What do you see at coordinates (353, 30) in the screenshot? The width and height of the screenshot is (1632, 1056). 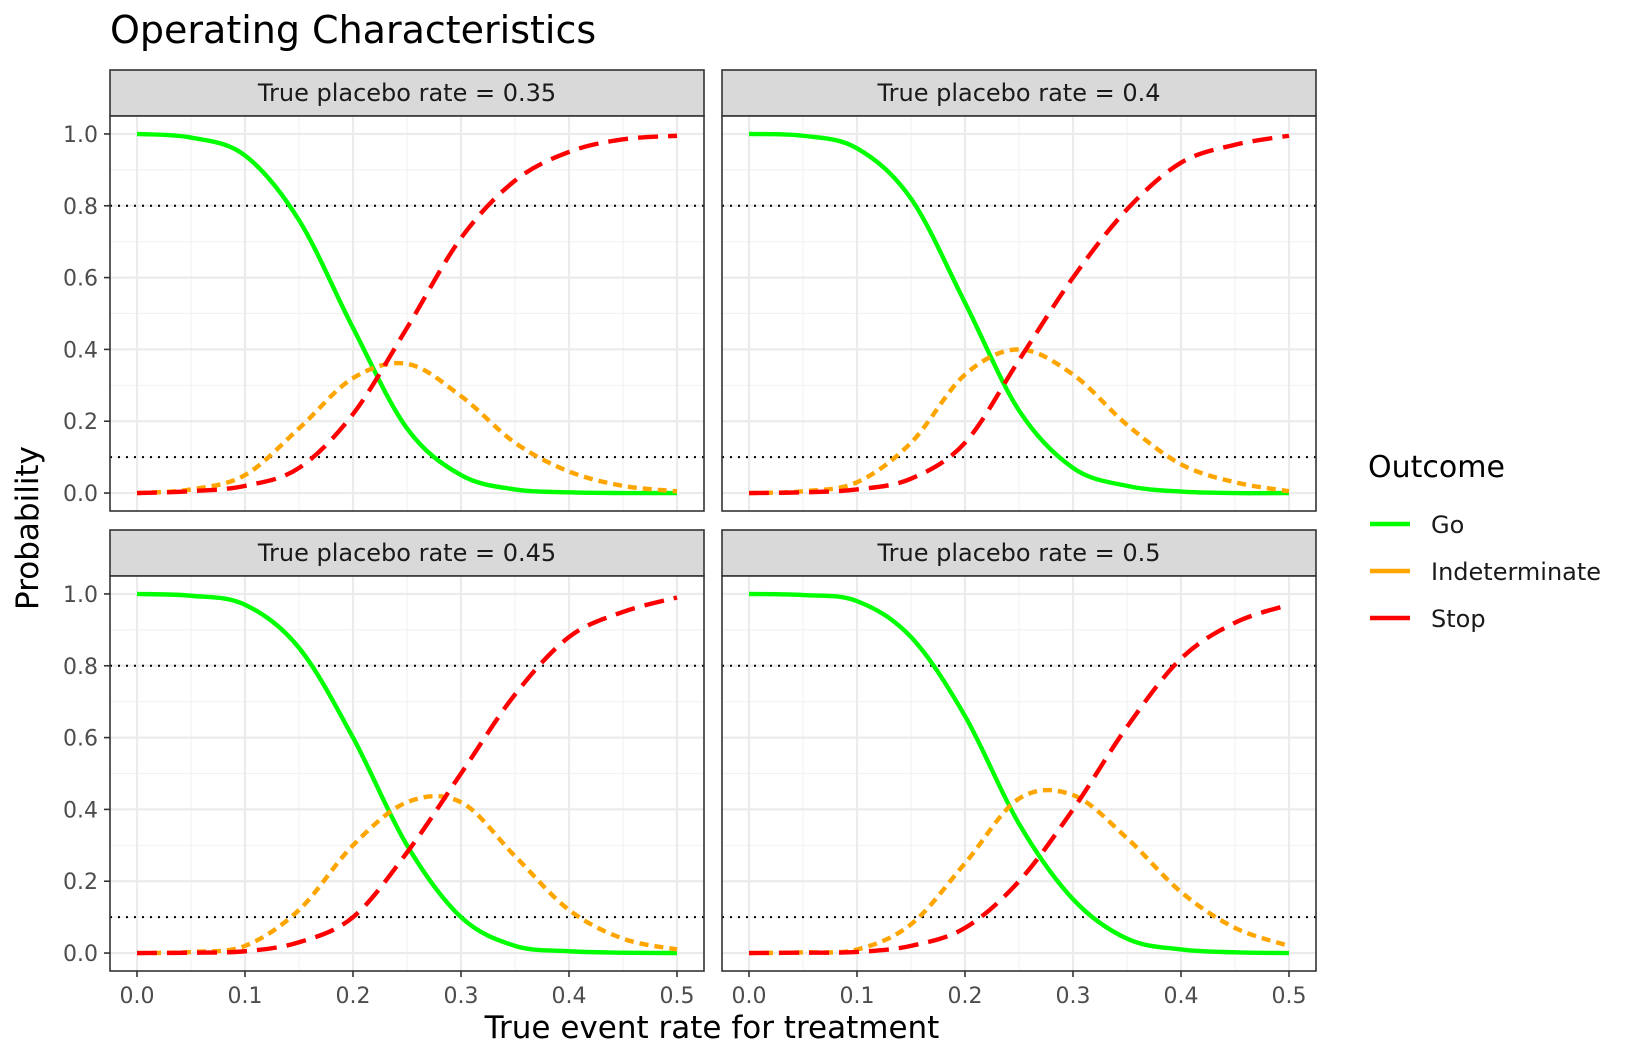 I see `chart-title: Operating Characteristics` at bounding box center [353, 30].